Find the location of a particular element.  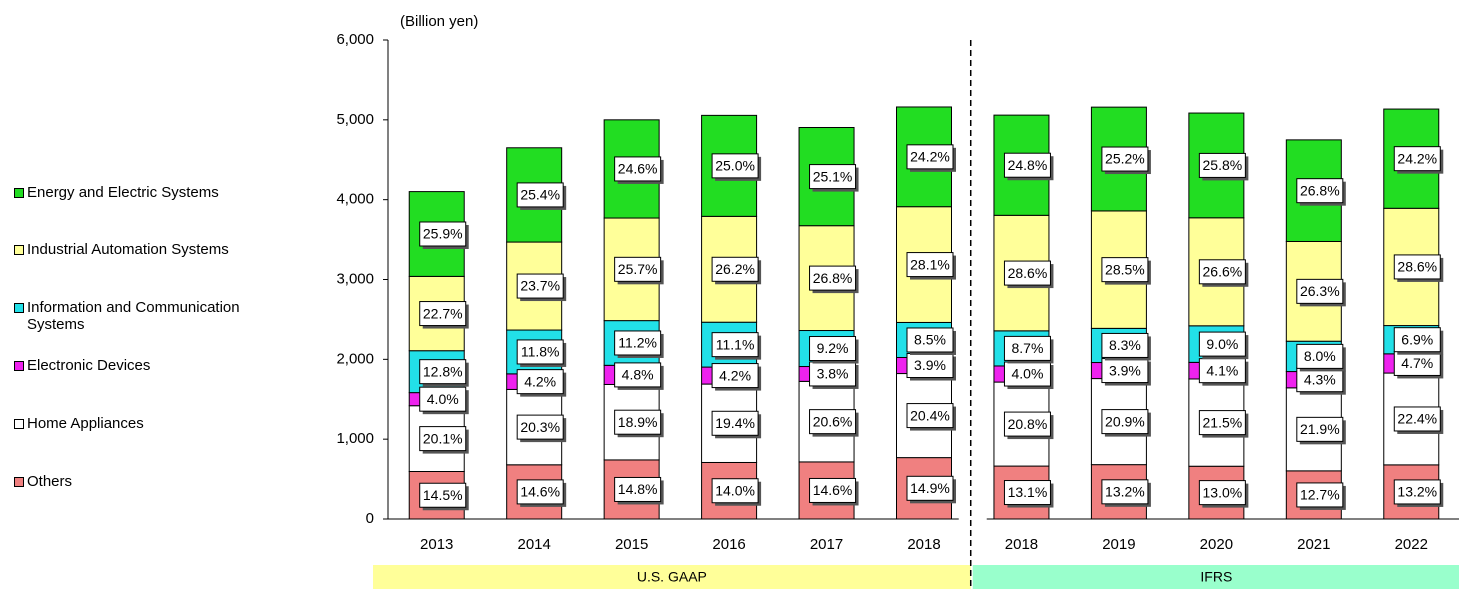

data-label: 26.2% is located at coordinates (735, 269).